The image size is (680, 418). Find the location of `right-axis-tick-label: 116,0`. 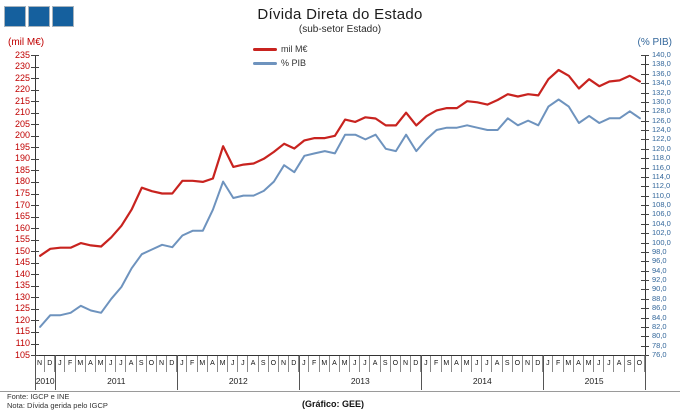

right-axis-tick-label: 116,0 is located at coordinates (661, 167).